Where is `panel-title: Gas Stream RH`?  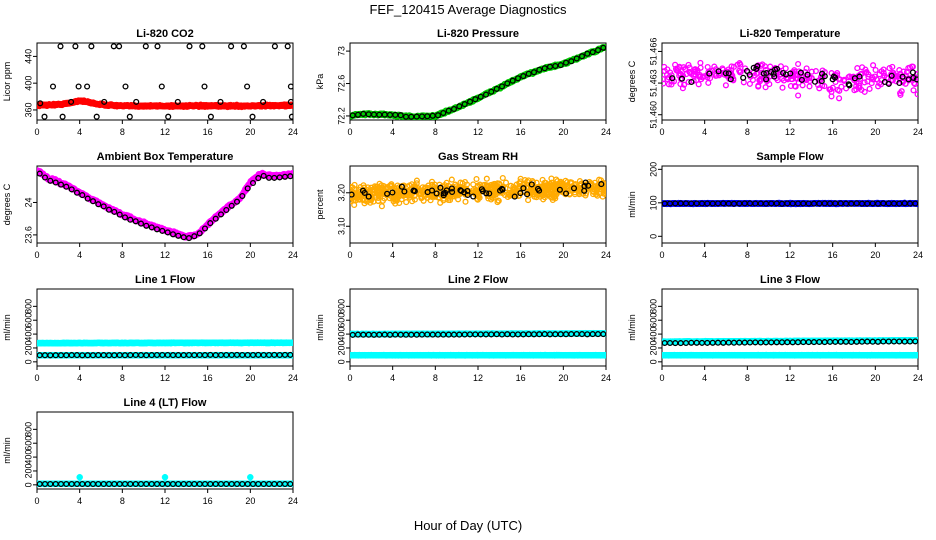
panel-title: Gas Stream RH is located at coordinates (478, 157).